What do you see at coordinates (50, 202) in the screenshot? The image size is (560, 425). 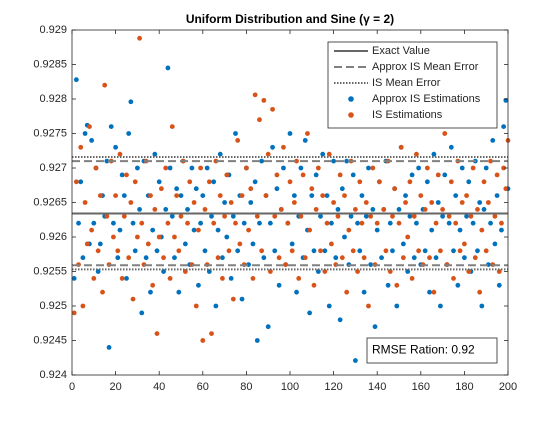 I see `y-tick-label: 0.9265` at bounding box center [50, 202].